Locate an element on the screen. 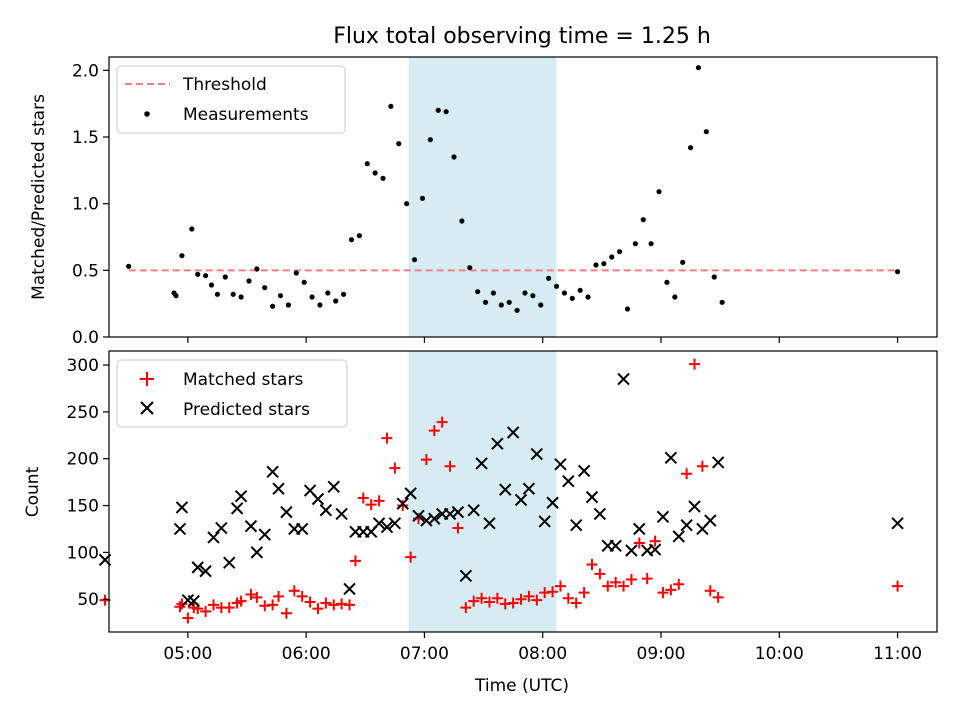 This screenshot has width=960, height=720. y-tick-label: 150 is located at coordinates (83, 507).